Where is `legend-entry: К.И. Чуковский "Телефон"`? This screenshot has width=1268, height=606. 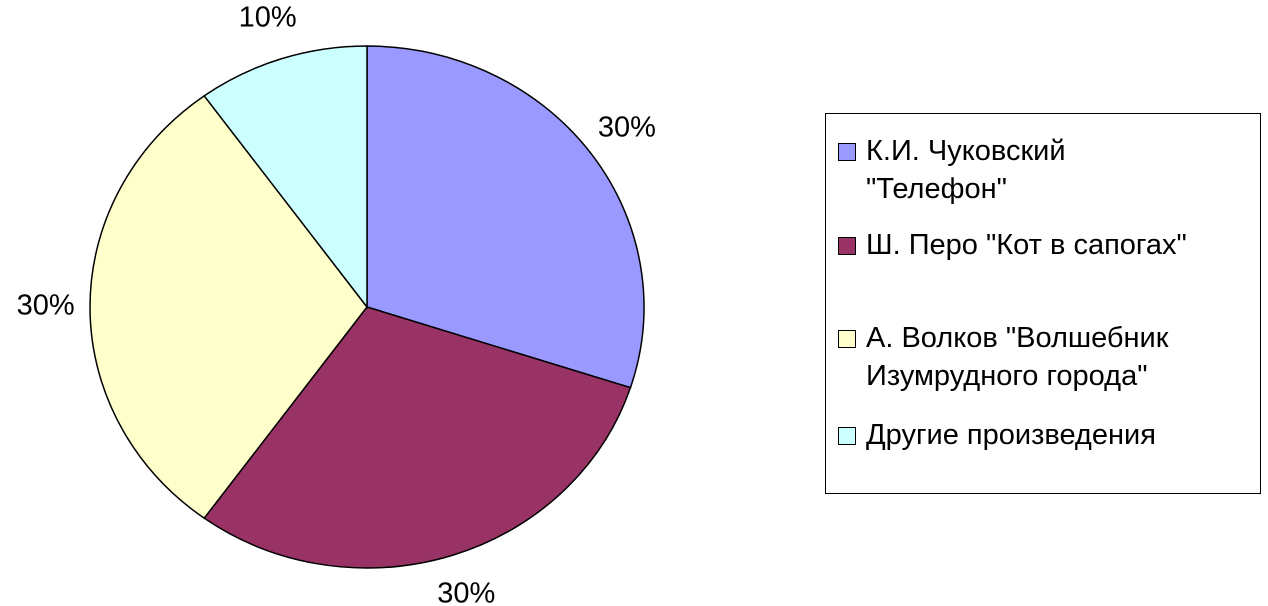 legend-entry: К.И. Чуковский "Телефон" is located at coordinates (992, 170).